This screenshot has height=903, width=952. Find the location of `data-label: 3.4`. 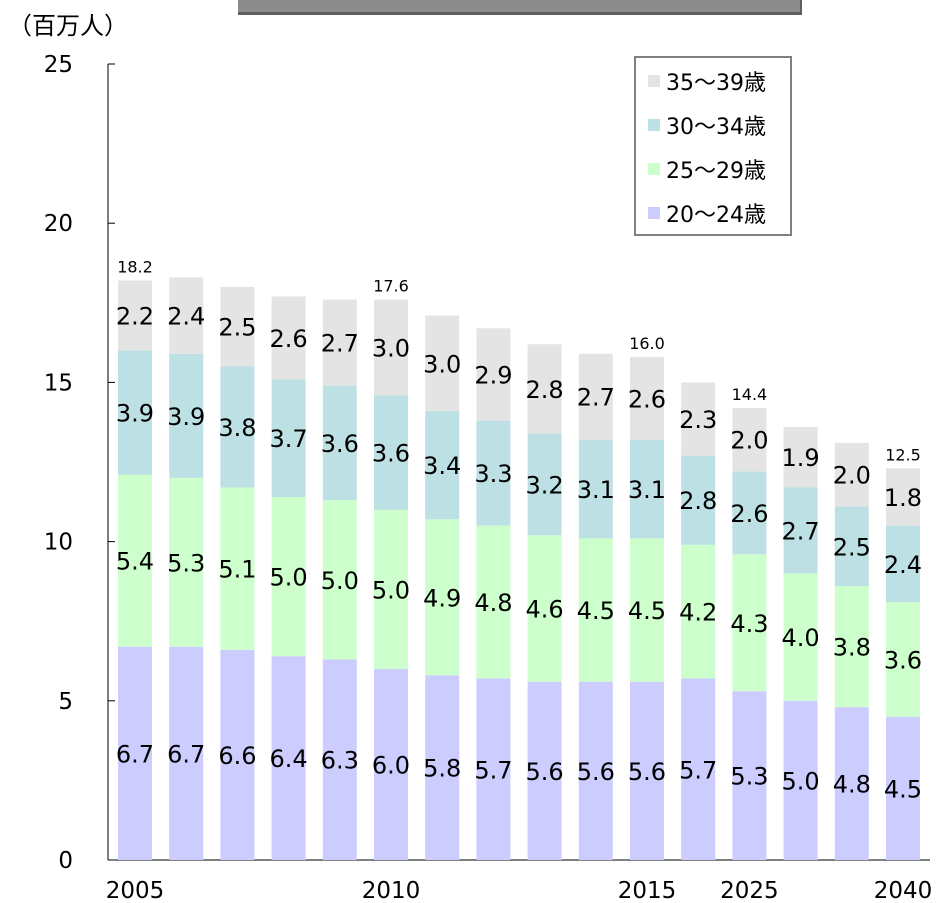

data-label: 3.4 is located at coordinates (442, 466).